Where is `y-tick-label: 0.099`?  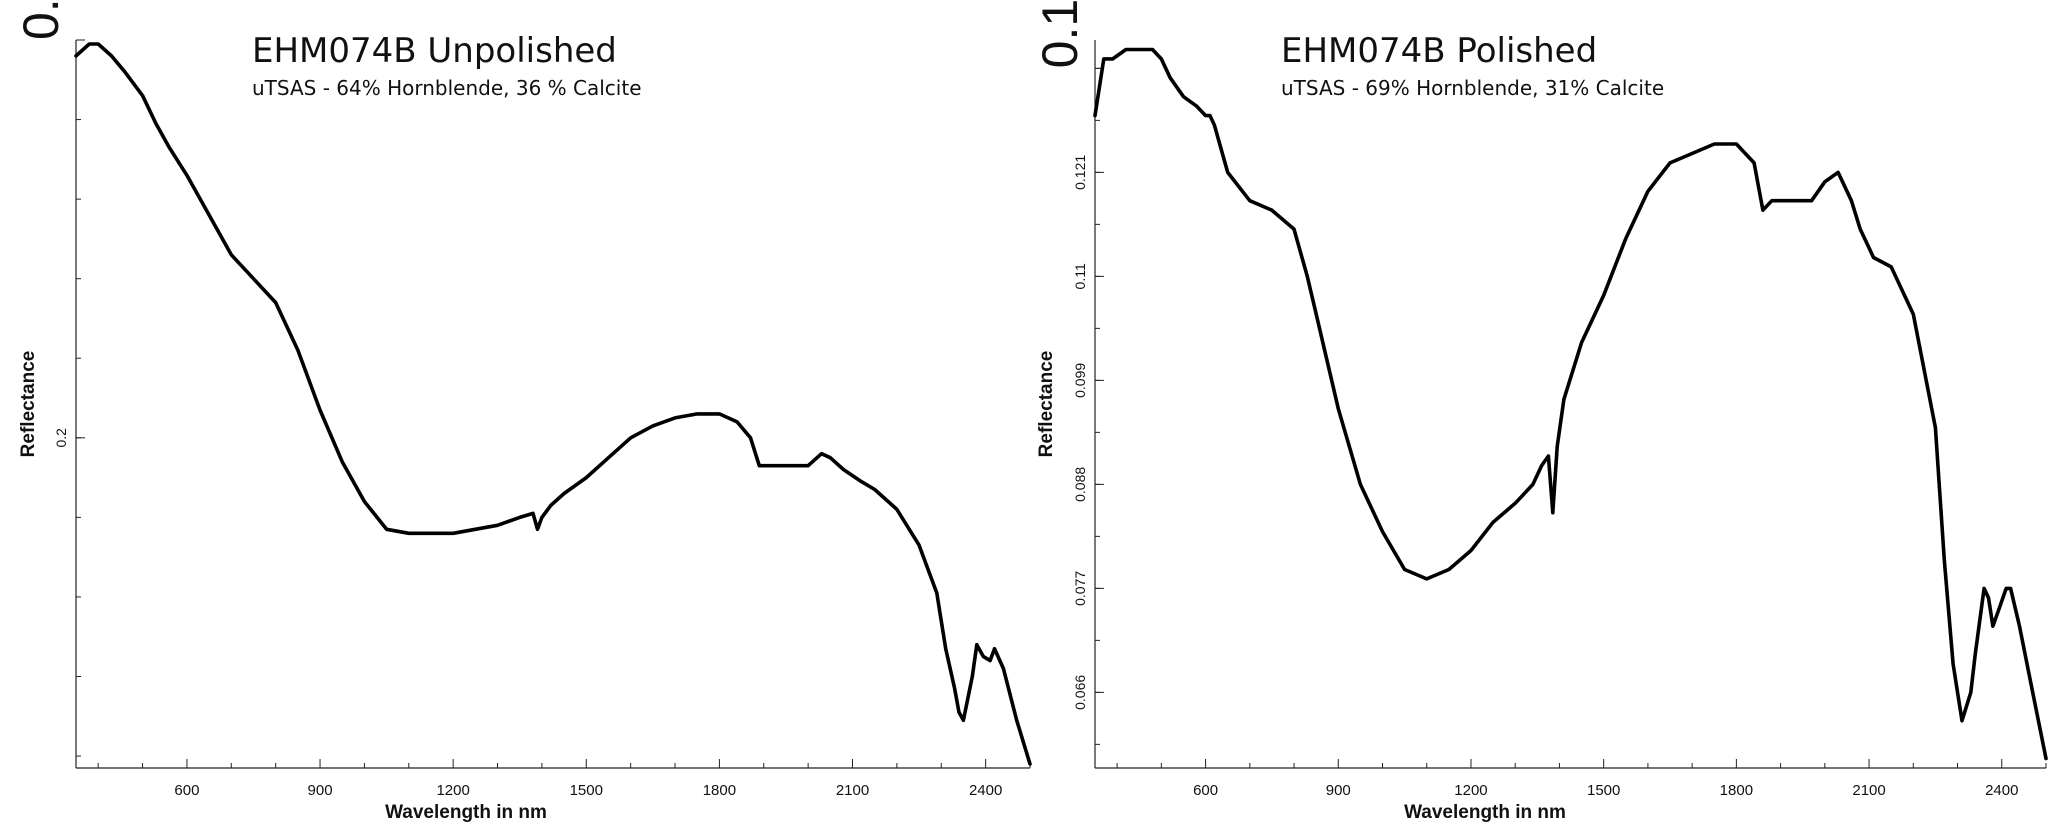 y-tick-label: 0.099 is located at coordinates (1080, 380).